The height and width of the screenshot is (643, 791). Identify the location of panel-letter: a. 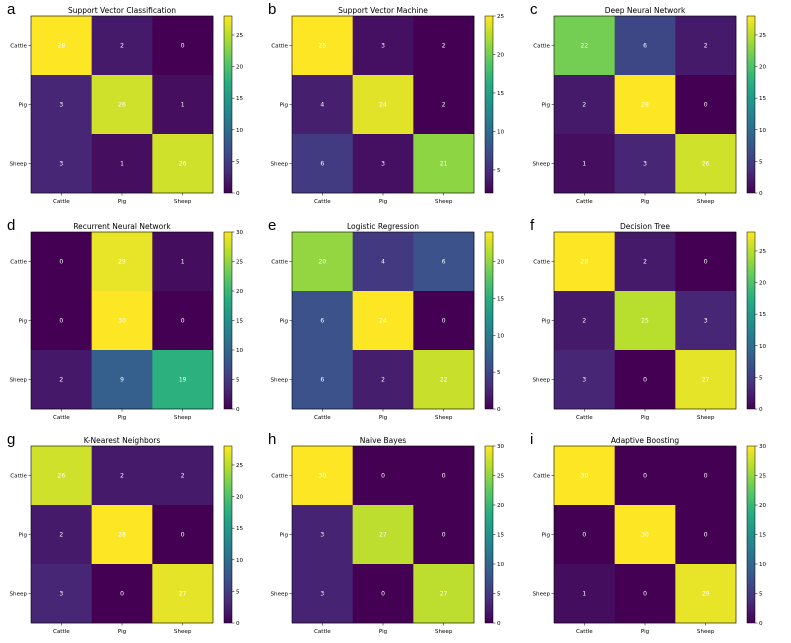
(11, 9).